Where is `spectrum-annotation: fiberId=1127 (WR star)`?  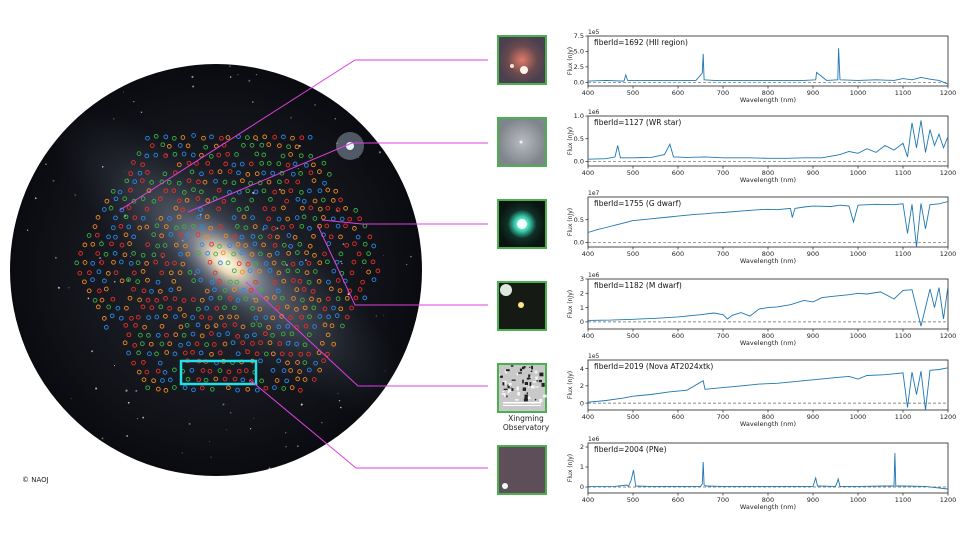
spectrum-annotation: fiberId=1127 (WR star) is located at coordinates (637, 122).